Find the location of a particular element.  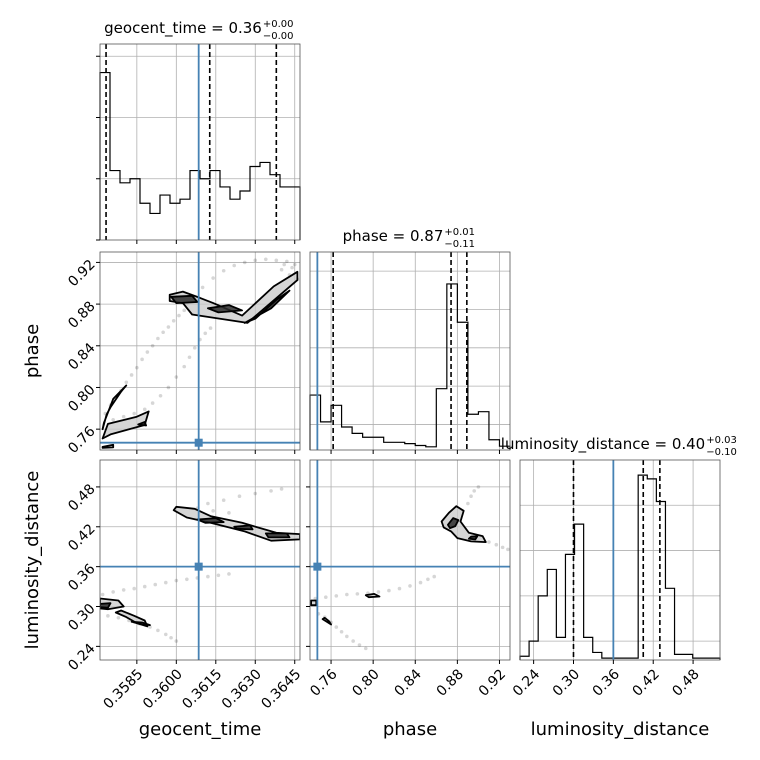

panel-luminosity_distance-vs-phase is located at coordinates (410, 560).